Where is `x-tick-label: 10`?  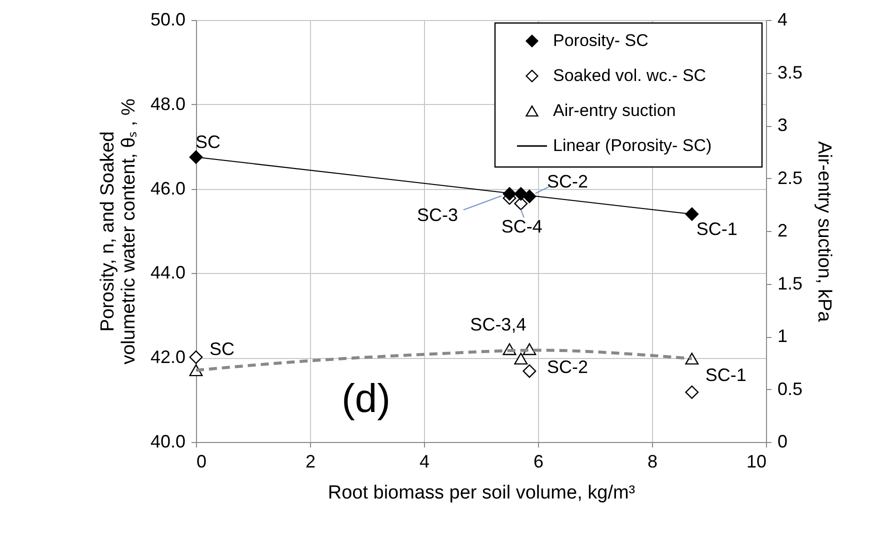
x-tick-label: 10 is located at coordinates (756, 462).